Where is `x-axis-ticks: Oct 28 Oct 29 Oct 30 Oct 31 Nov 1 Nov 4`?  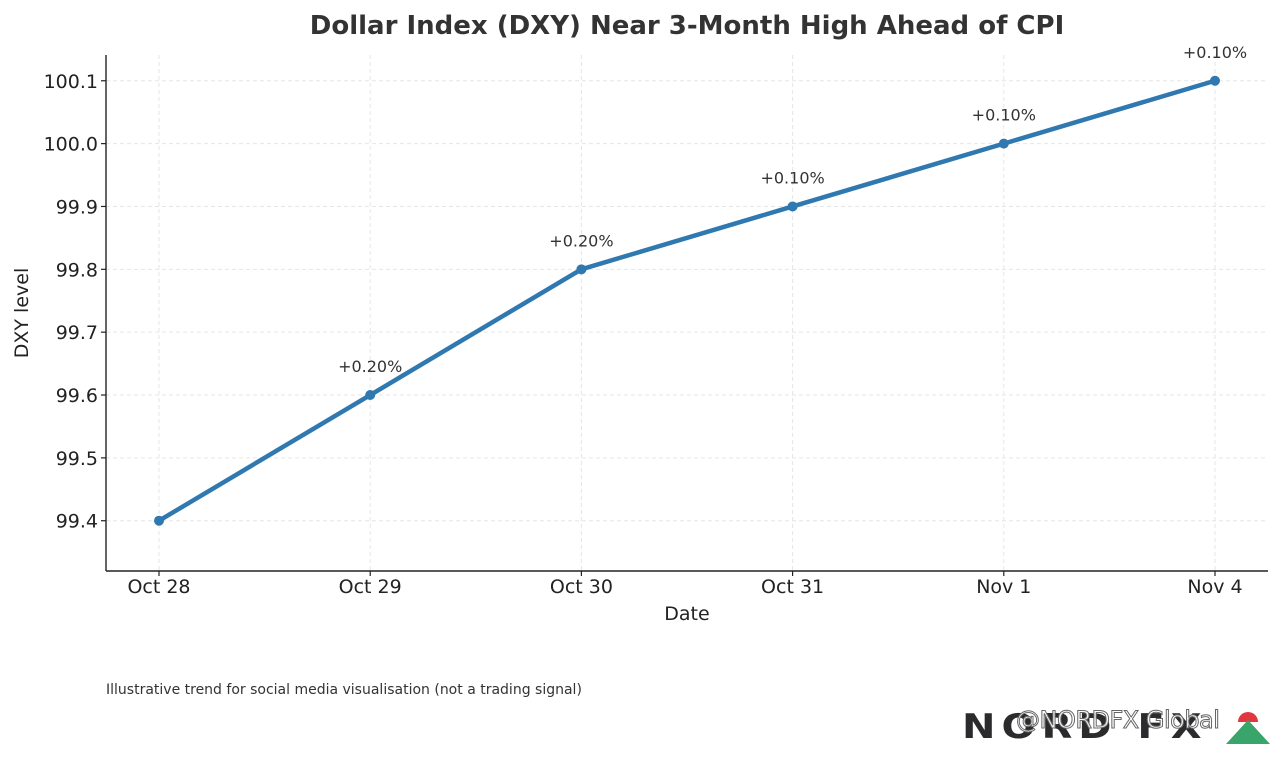 x-axis-ticks: Oct 28 Oct 29 Oct 30 Oct 31 Nov 1 Nov 4 is located at coordinates (685, 584).